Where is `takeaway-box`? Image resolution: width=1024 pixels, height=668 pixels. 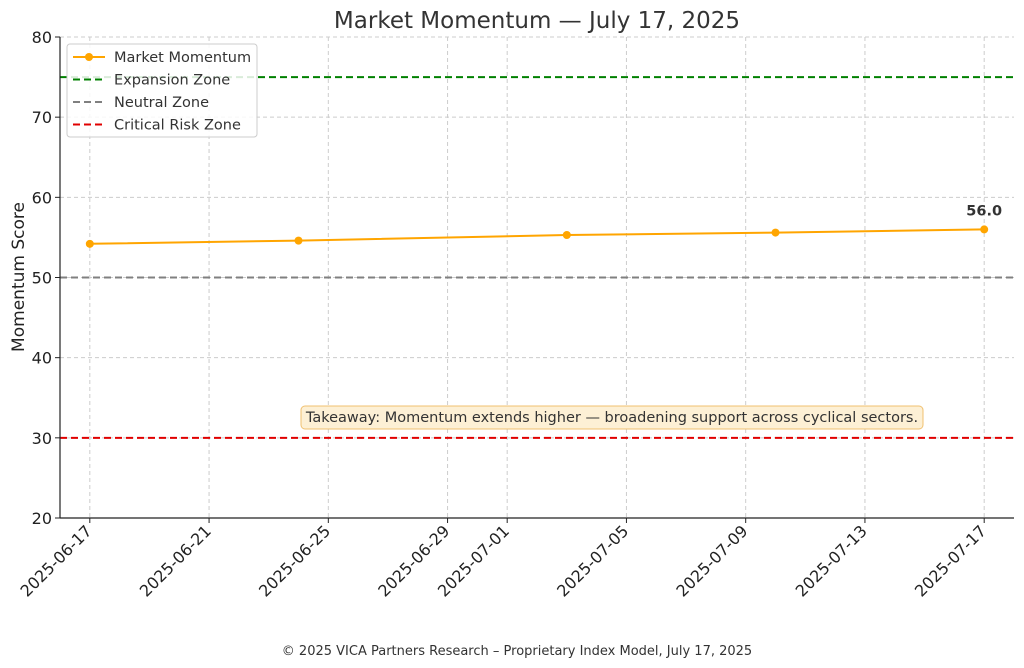
takeaway-box is located at coordinates (612, 417).